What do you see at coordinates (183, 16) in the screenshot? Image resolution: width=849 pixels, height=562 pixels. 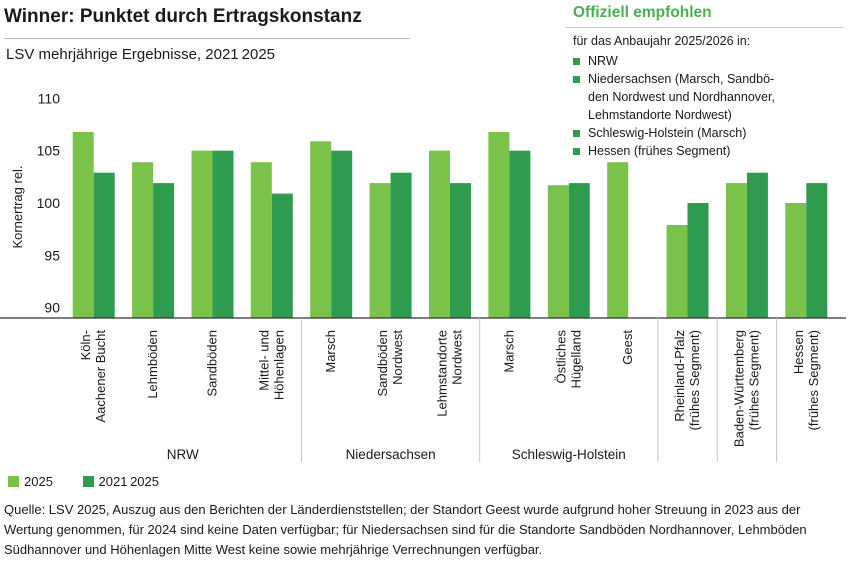 I see `chart-title: Winner: Punktet durch Ertragskonstanz` at bounding box center [183, 16].